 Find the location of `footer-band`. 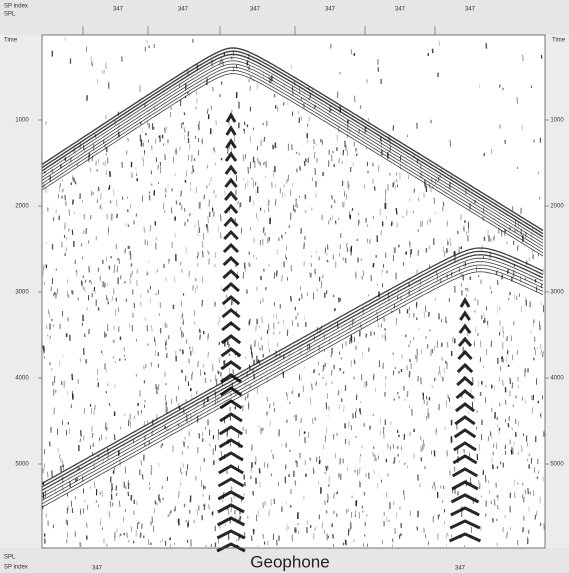

footer-band is located at coordinates (284, 560).